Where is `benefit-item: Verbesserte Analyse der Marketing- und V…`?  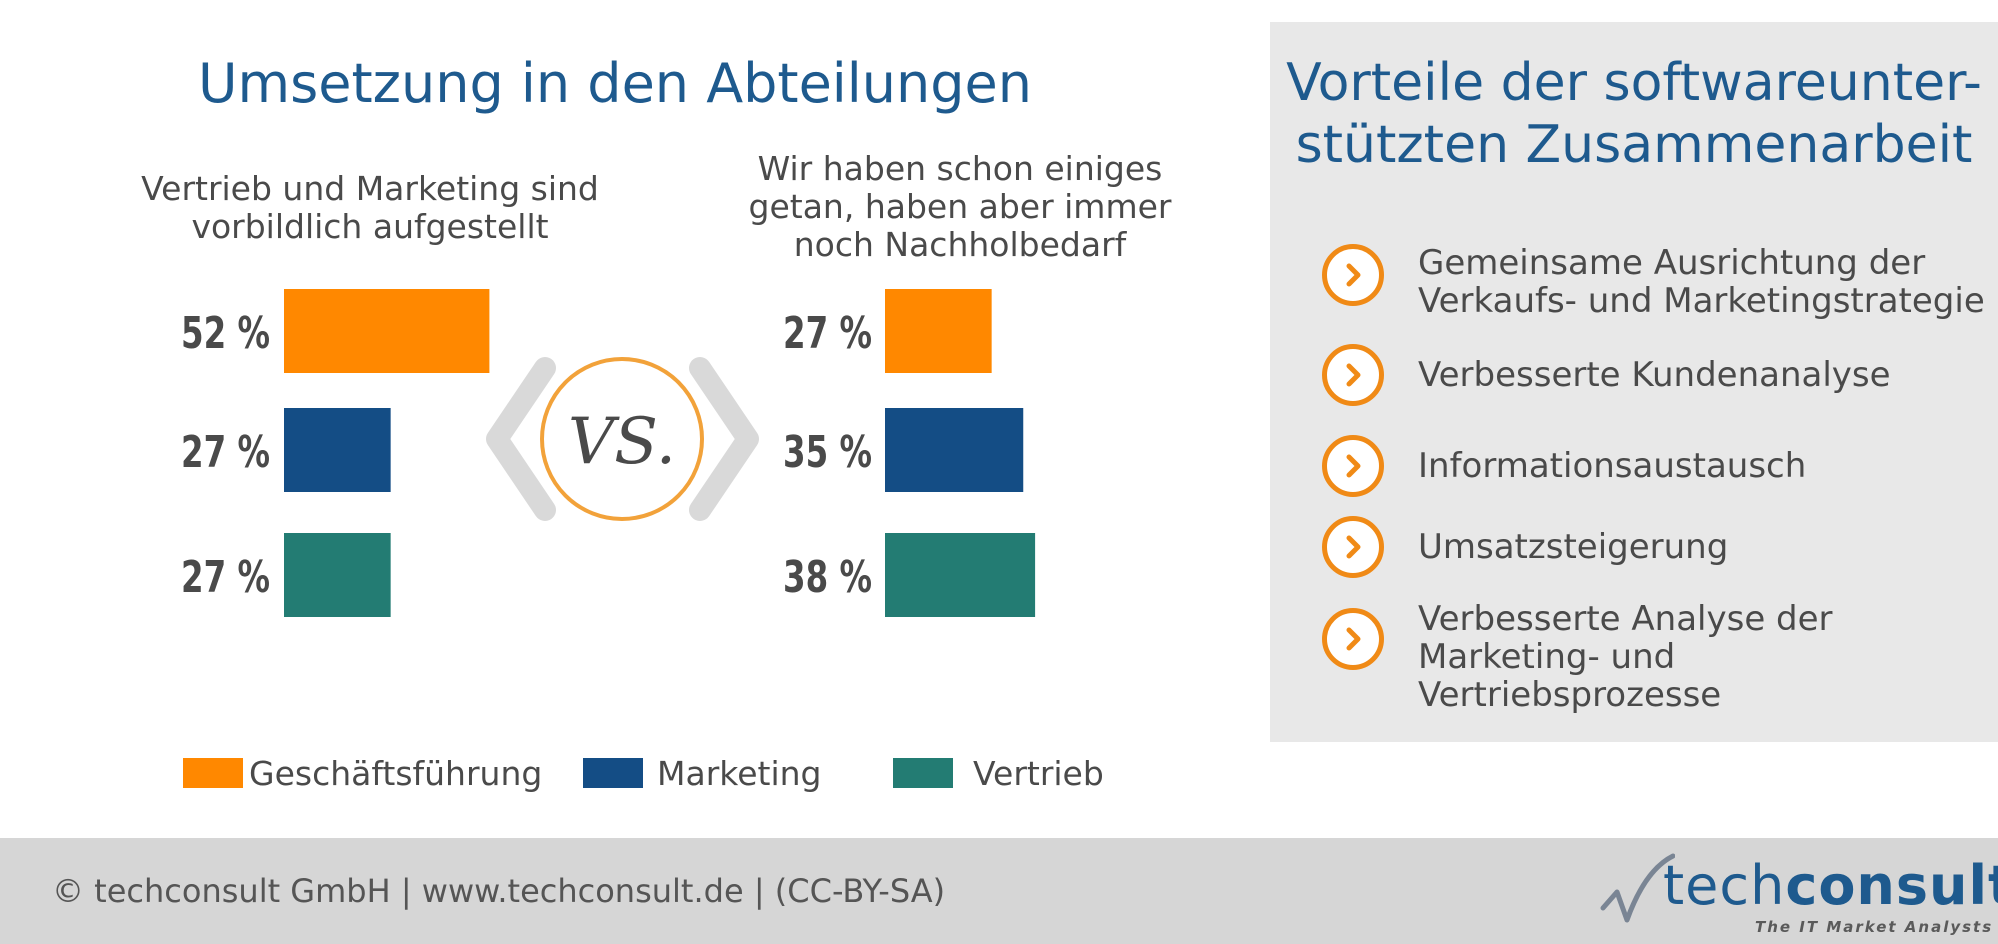
benefit-item: Verbesserte Analyse der Marketing- und V… is located at coordinates (1634, 657).